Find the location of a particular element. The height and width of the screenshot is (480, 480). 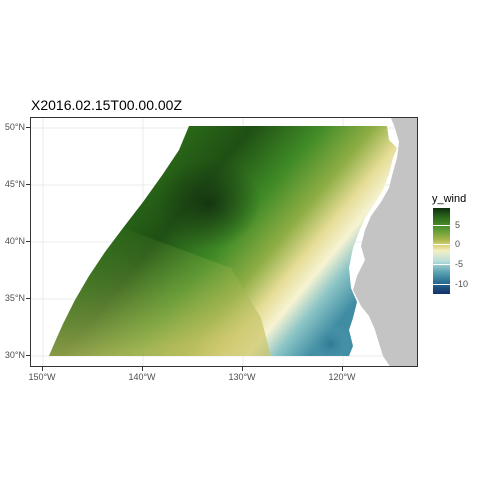

x-tick-label: 120°W is located at coordinates (342, 377).